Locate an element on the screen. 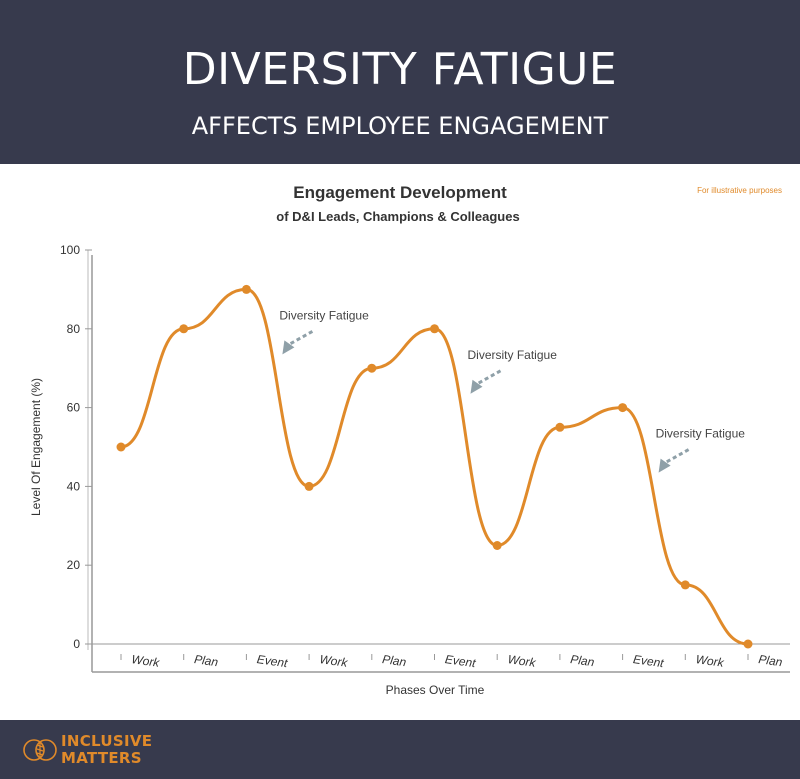 Image resolution: width=800 pixels, height=779 pixels. logo-line-2: MATTERS is located at coordinates (101, 758).